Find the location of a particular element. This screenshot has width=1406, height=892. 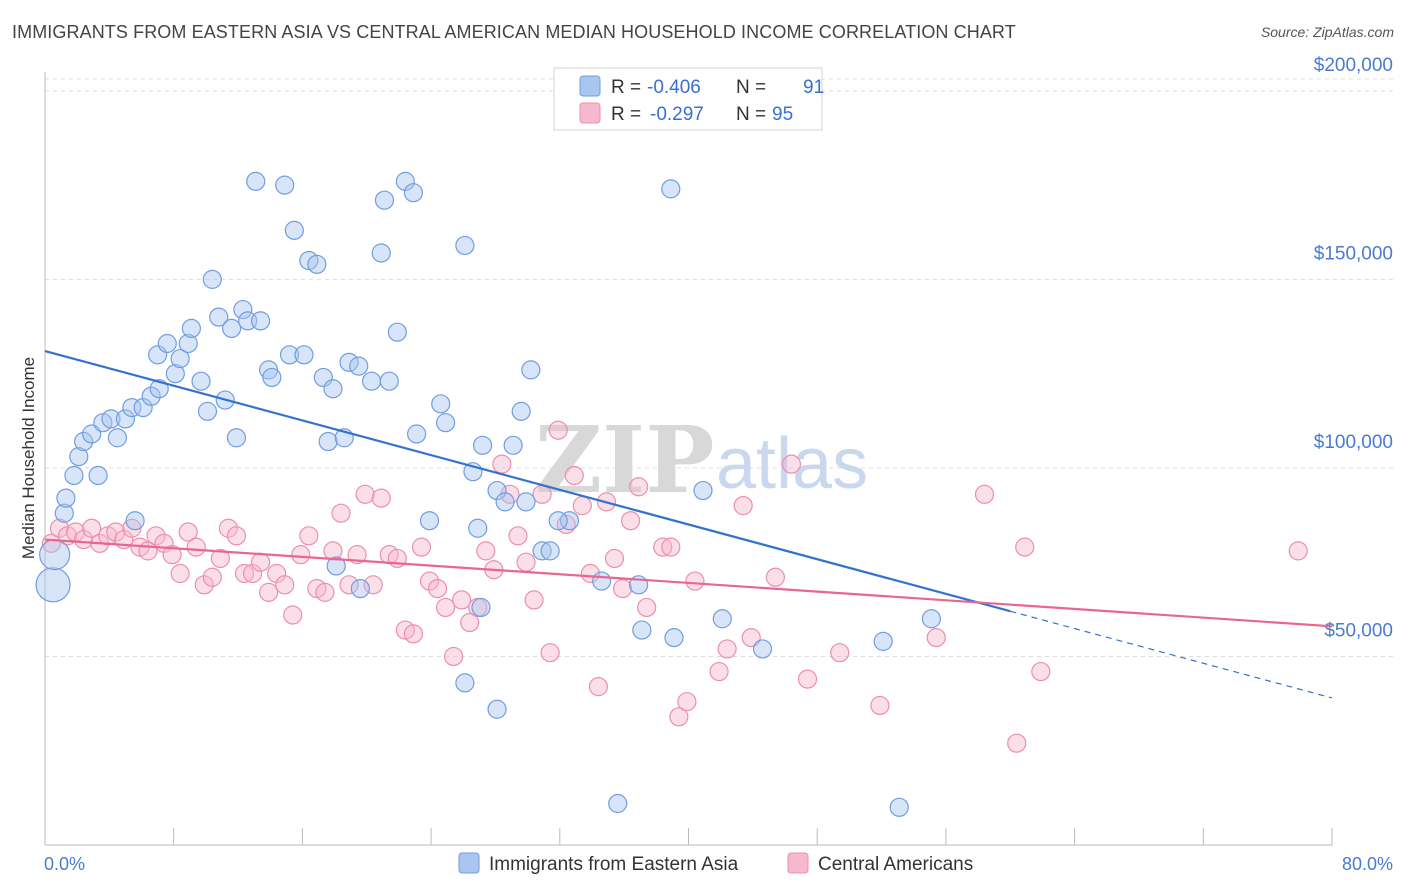

watermark: ZIP atlas is located at coordinates (701, 460).